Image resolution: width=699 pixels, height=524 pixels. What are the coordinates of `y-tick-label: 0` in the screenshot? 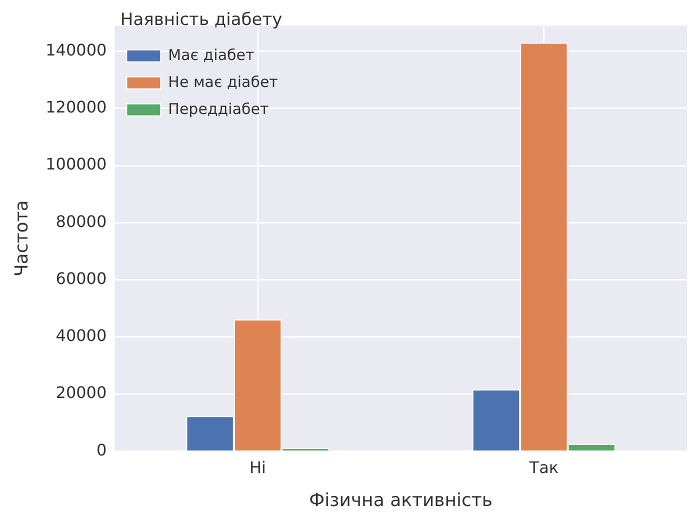 It's located at (101, 450).